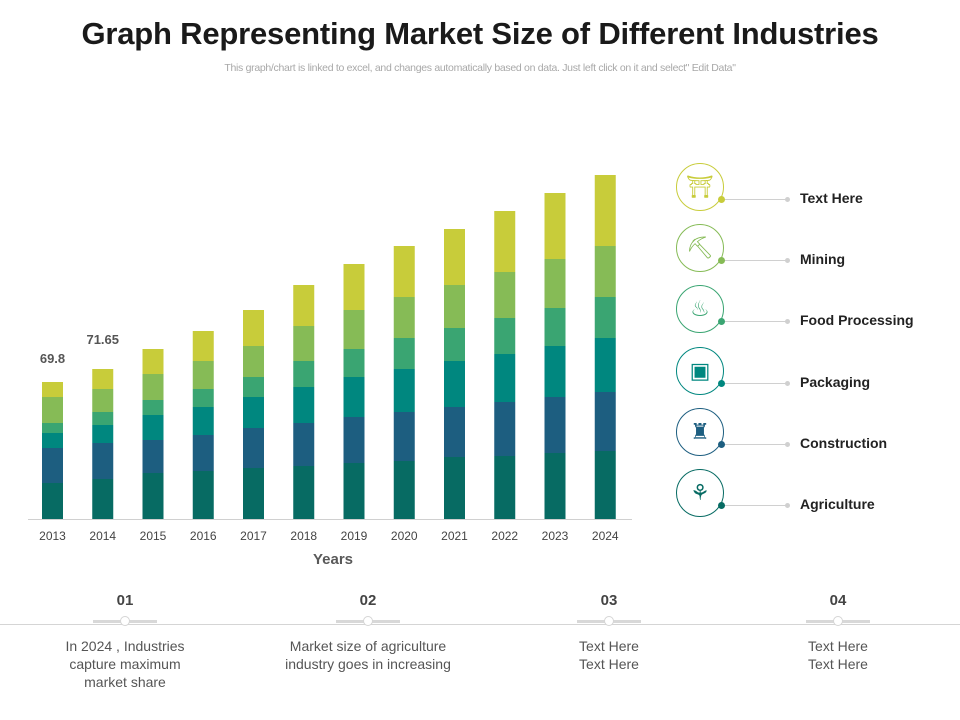 The width and height of the screenshot is (960, 720). Describe the element at coordinates (454, 488) in the screenshot. I see `bar-segment-agriculture-2021` at that location.